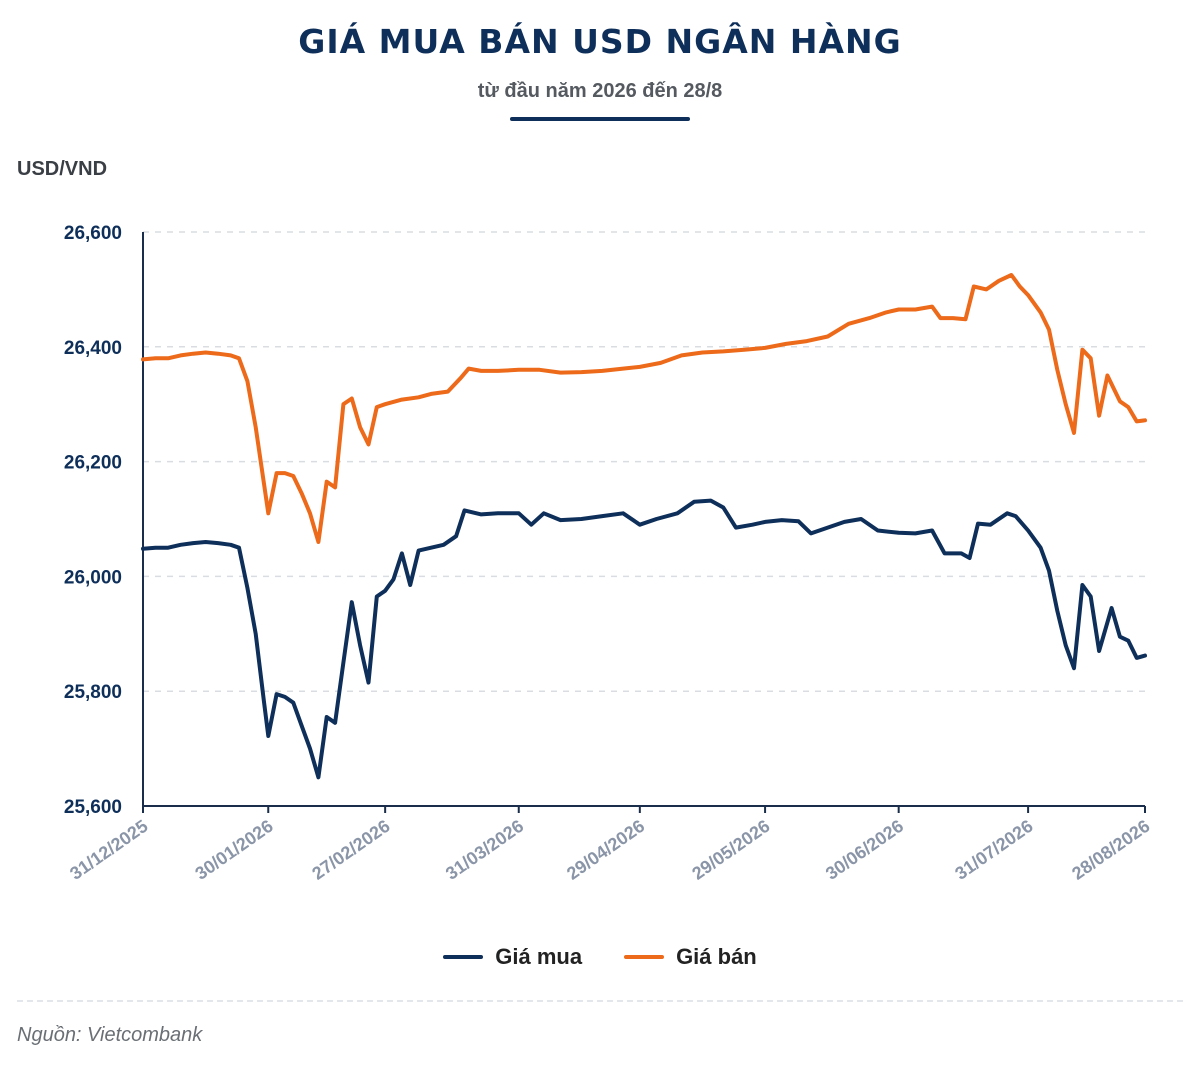  What do you see at coordinates (350, 850) in the screenshot?
I see `x-tick-label: 27/02/2026` at bounding box center [350, 850].